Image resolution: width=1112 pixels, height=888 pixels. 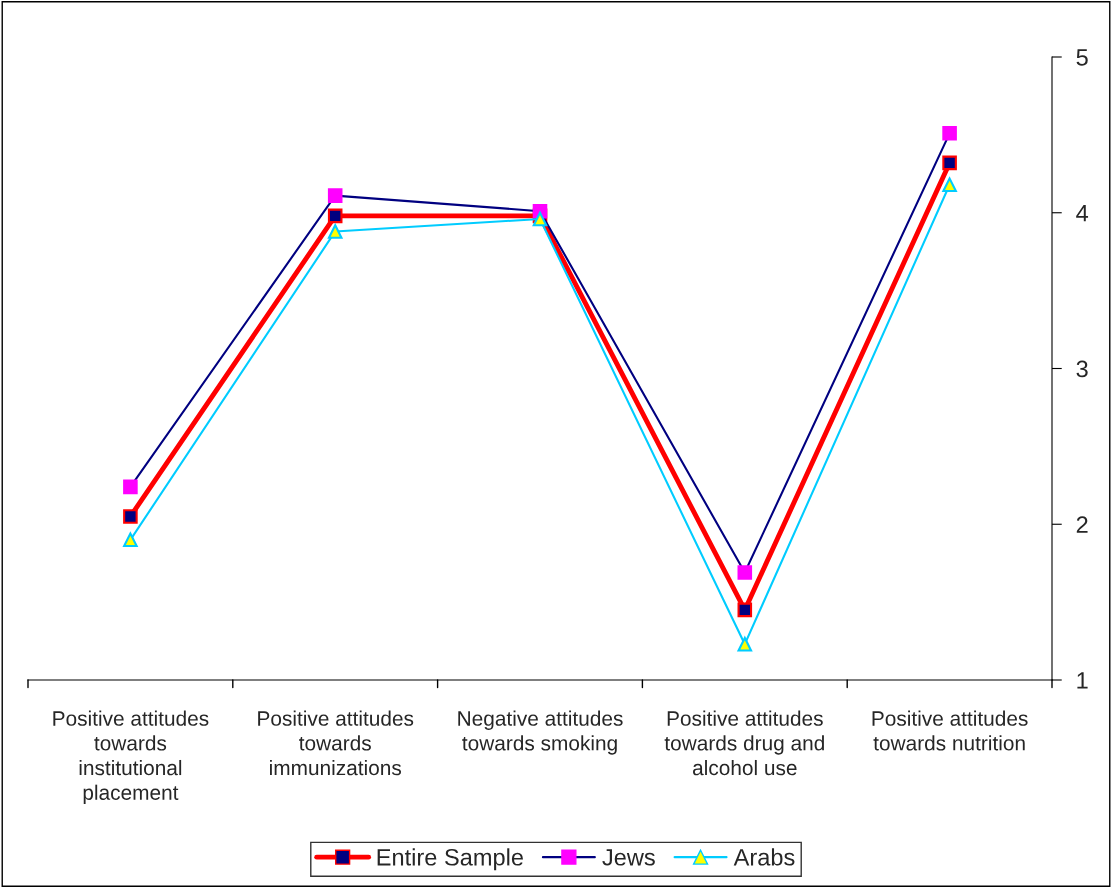 I want to click on y-tick-label: 5, so click(x=1082, y=57).